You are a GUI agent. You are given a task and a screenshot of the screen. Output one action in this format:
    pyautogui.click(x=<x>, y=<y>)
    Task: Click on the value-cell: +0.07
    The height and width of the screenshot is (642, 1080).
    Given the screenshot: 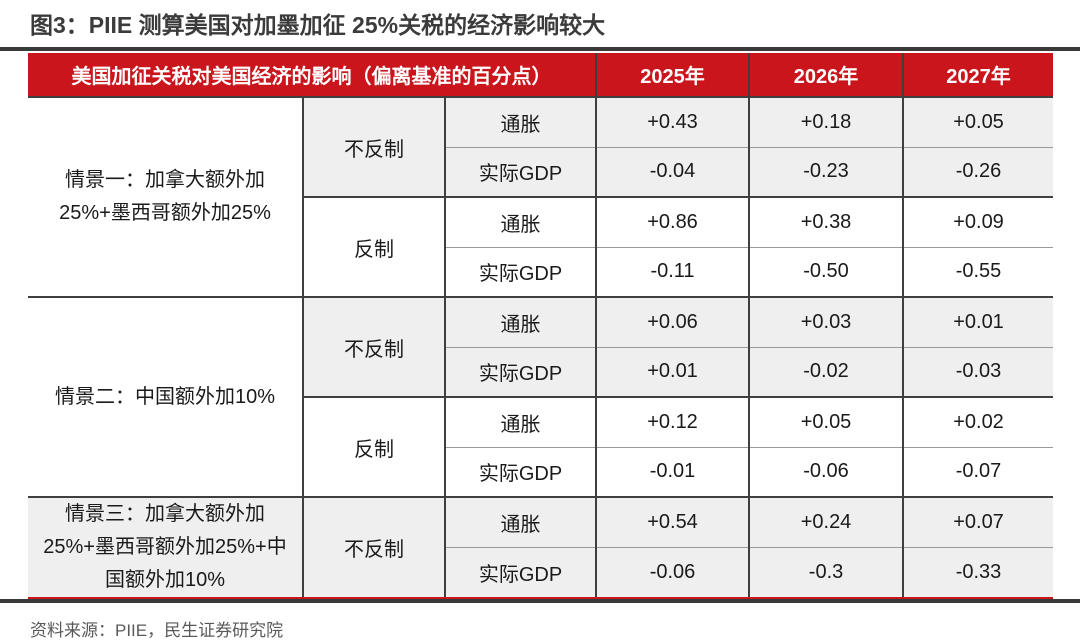 What is the action you would take?
    pyautogui.click(x=978, y=522)
    